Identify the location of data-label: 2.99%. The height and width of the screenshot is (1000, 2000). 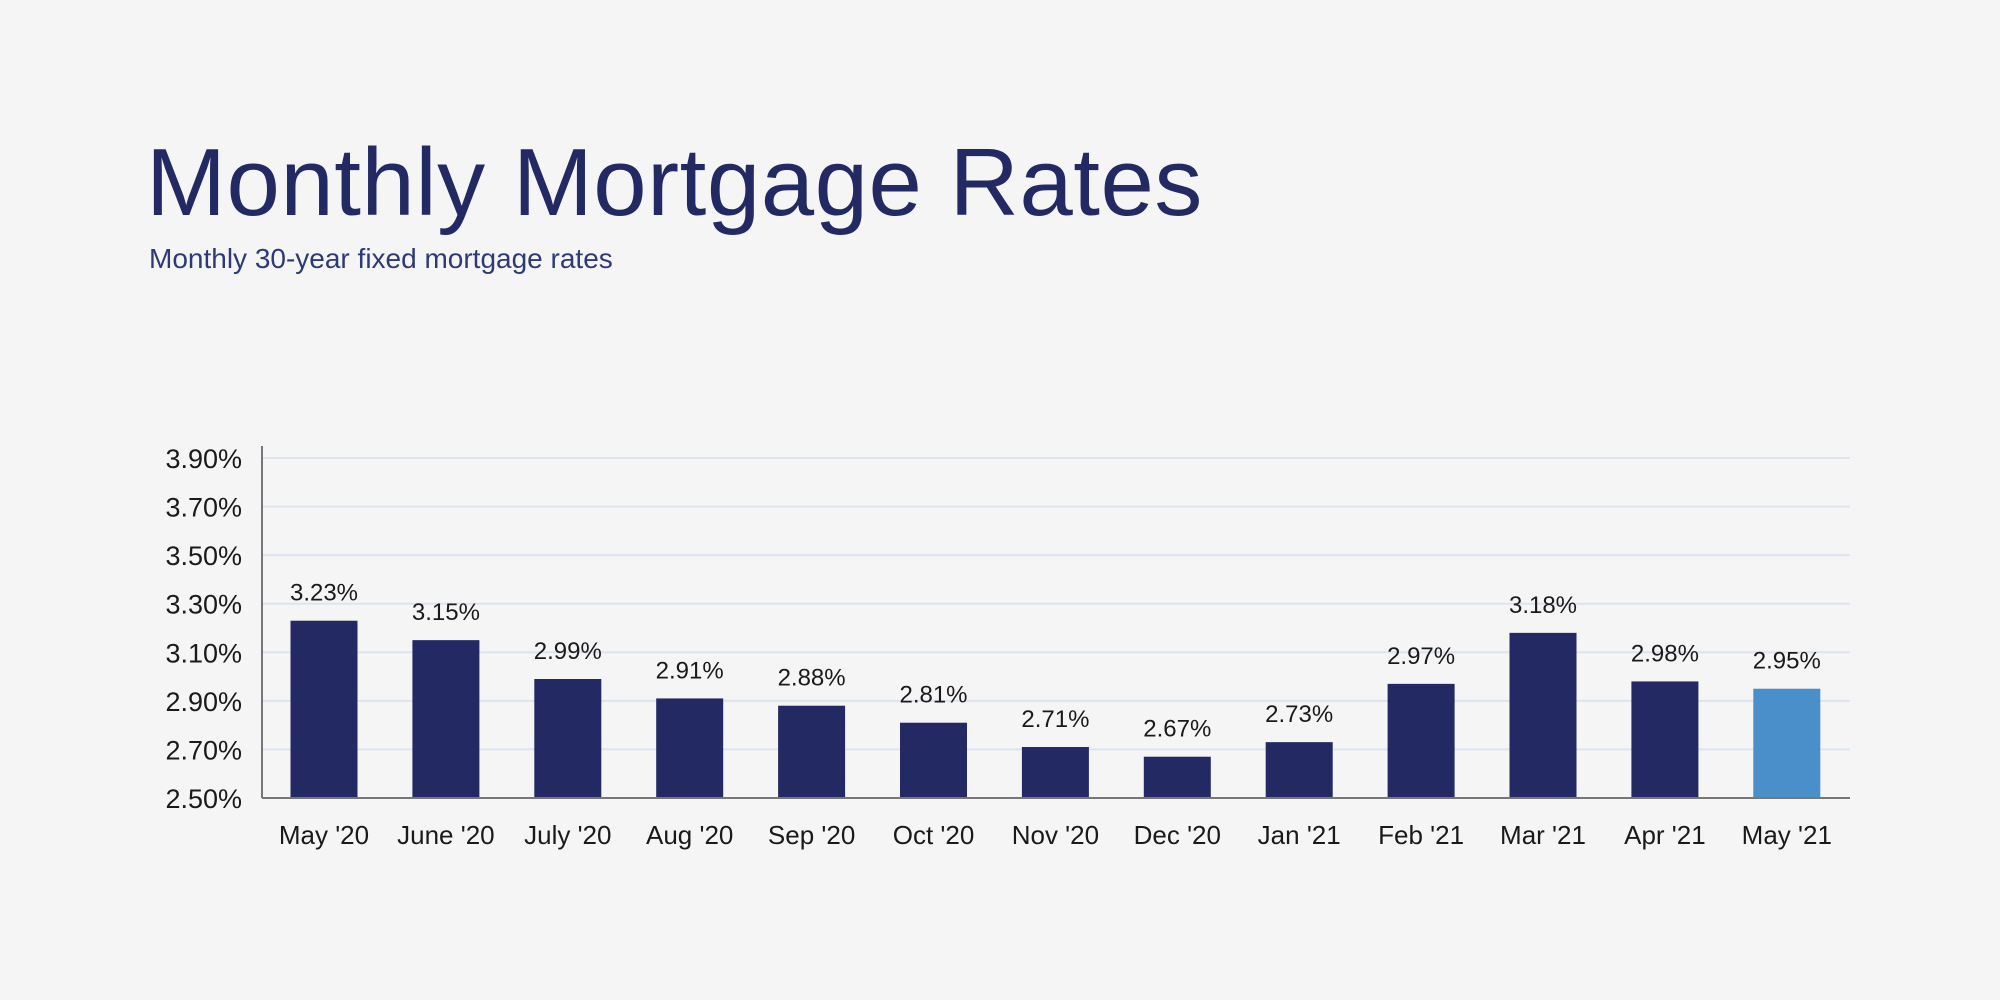
(568, 651).